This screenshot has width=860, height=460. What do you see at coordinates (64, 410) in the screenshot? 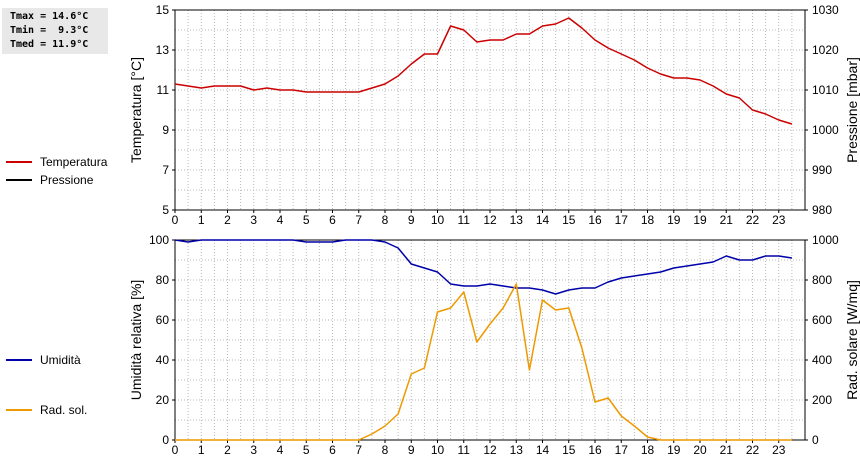
I see `legend-label-rad-sol: Rad. sol.` at bounding box center [64, 410].